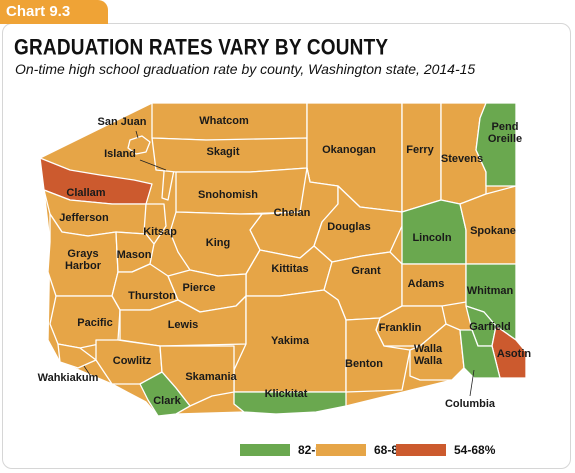 The height and width of the screenshot is (473, 575). Describe the element at coordinates (366, 271) in the screenshot. I see `county-label-grant: Grant` at that location.